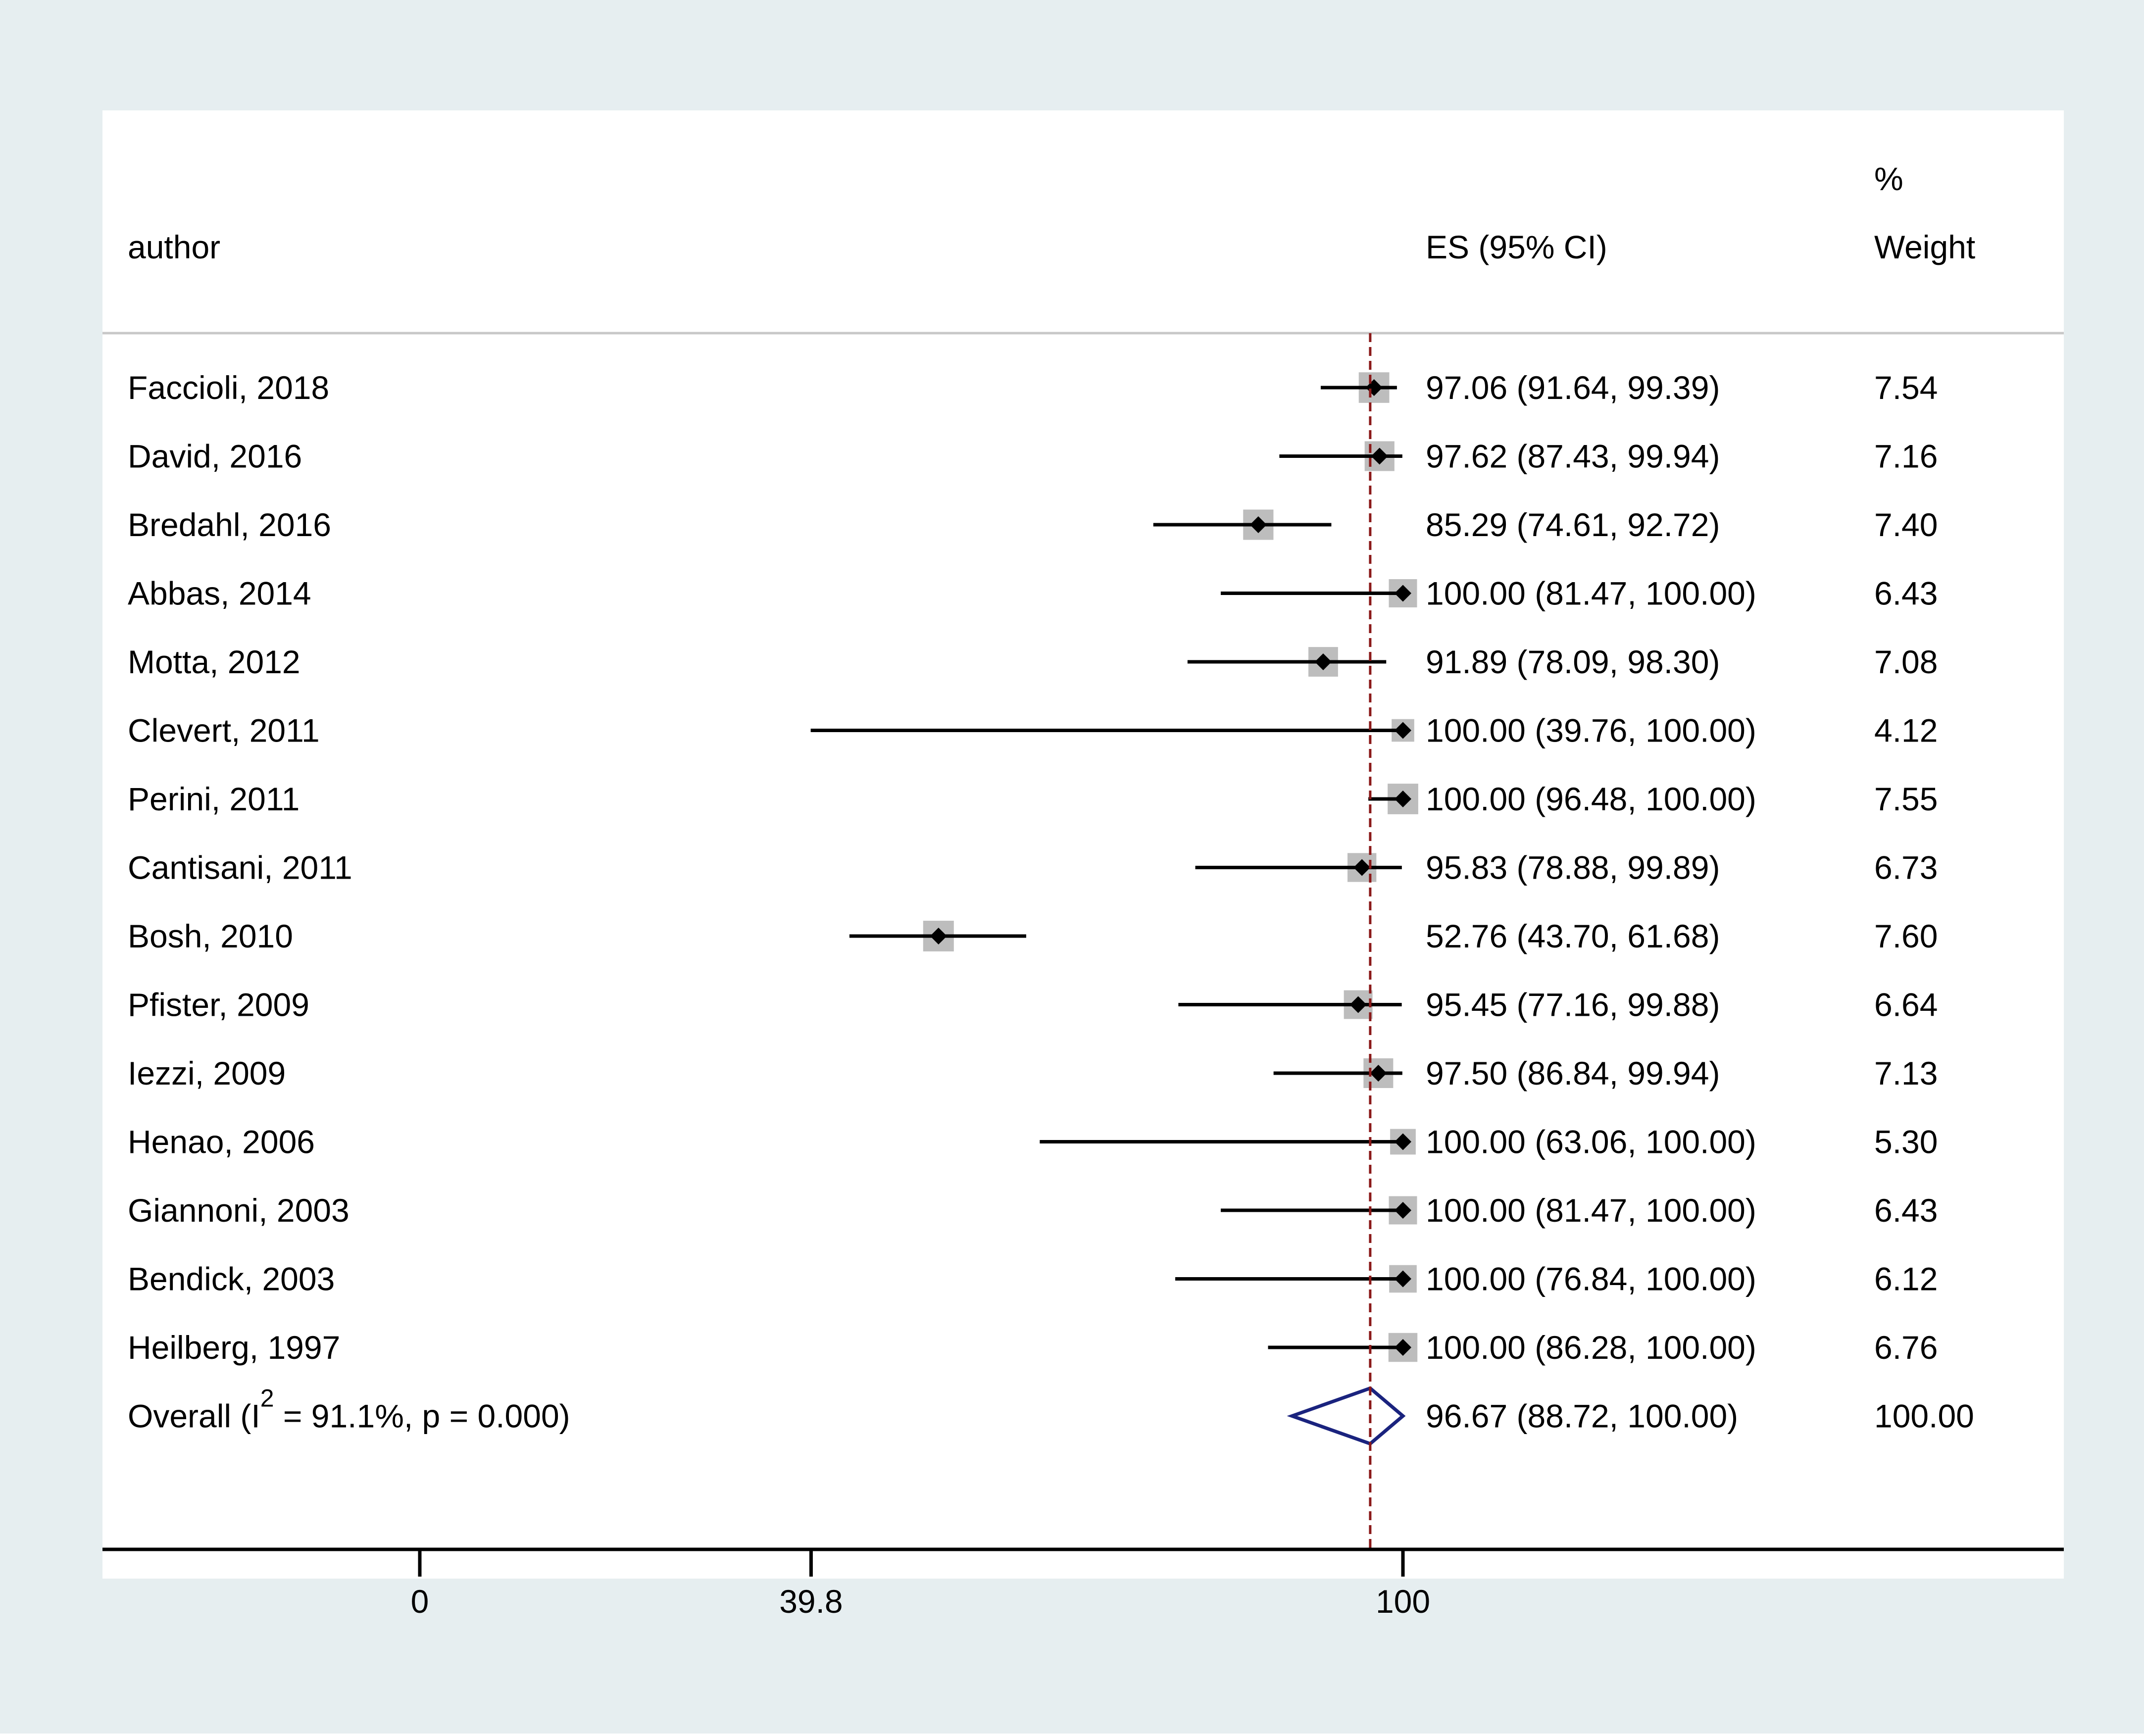 Image resolution: width=2144 pixels, height=1736 pixels. What do you see at coordinates (1591, 1347) in the screenshot?
I see `study-es-ci: 100.00 (86.28, 100.00)` at bounding box center [1591, 1347].